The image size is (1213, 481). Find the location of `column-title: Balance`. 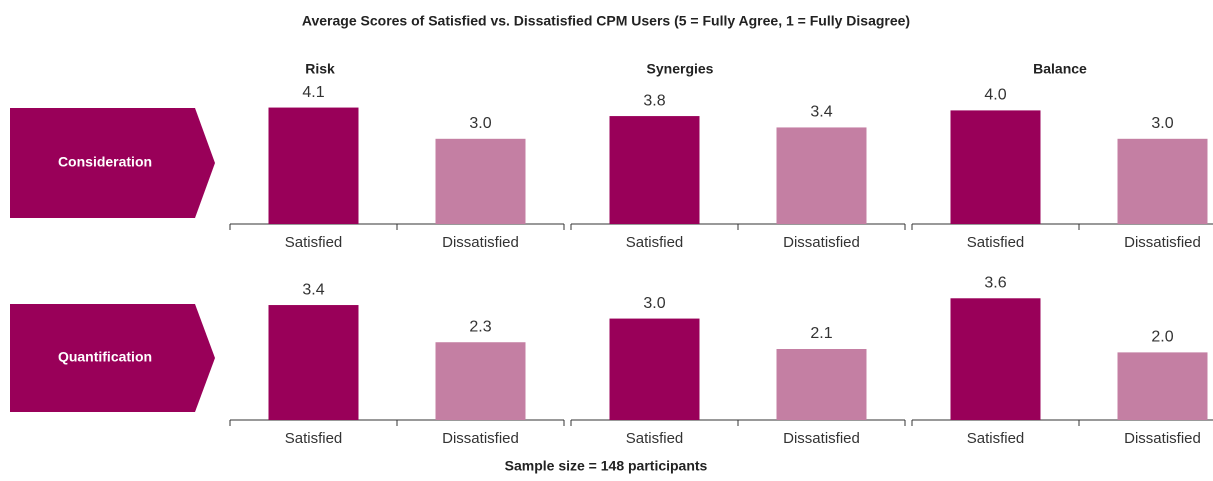

column-title: Balance is located at coordinates (1060, 69).